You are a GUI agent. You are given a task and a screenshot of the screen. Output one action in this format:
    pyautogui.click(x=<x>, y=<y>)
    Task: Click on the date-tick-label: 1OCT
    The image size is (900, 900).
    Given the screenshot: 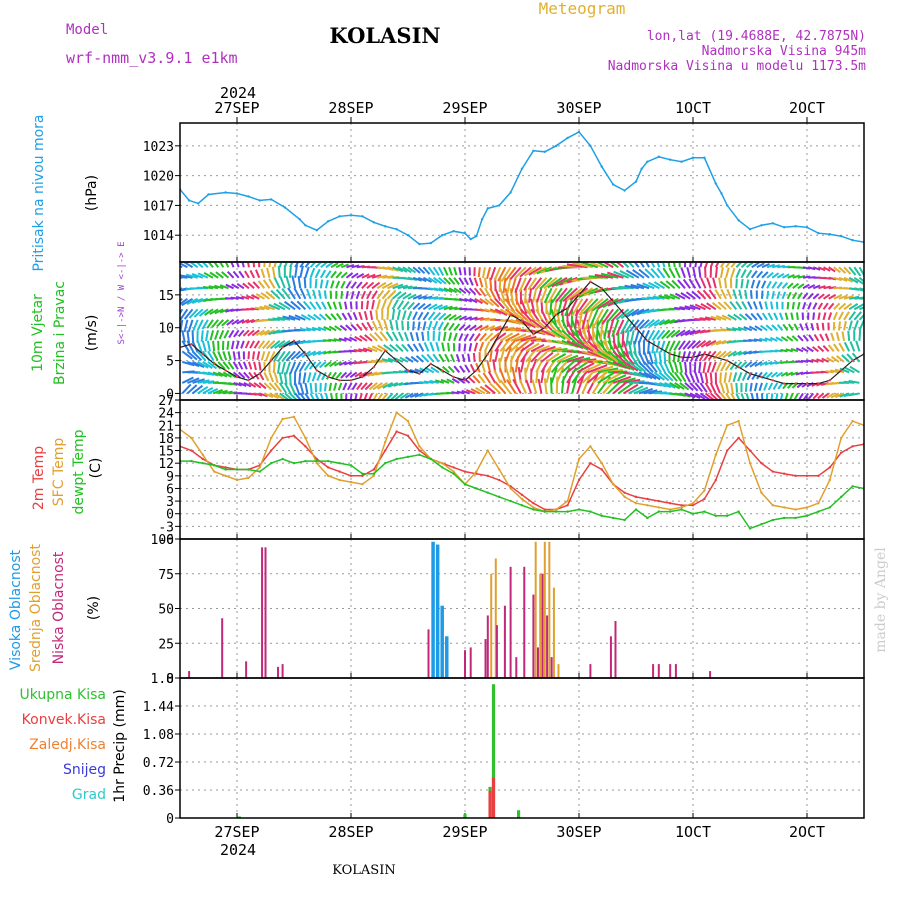 What is the action you would take?
    pyautogui.click(x=693, y=832)
    